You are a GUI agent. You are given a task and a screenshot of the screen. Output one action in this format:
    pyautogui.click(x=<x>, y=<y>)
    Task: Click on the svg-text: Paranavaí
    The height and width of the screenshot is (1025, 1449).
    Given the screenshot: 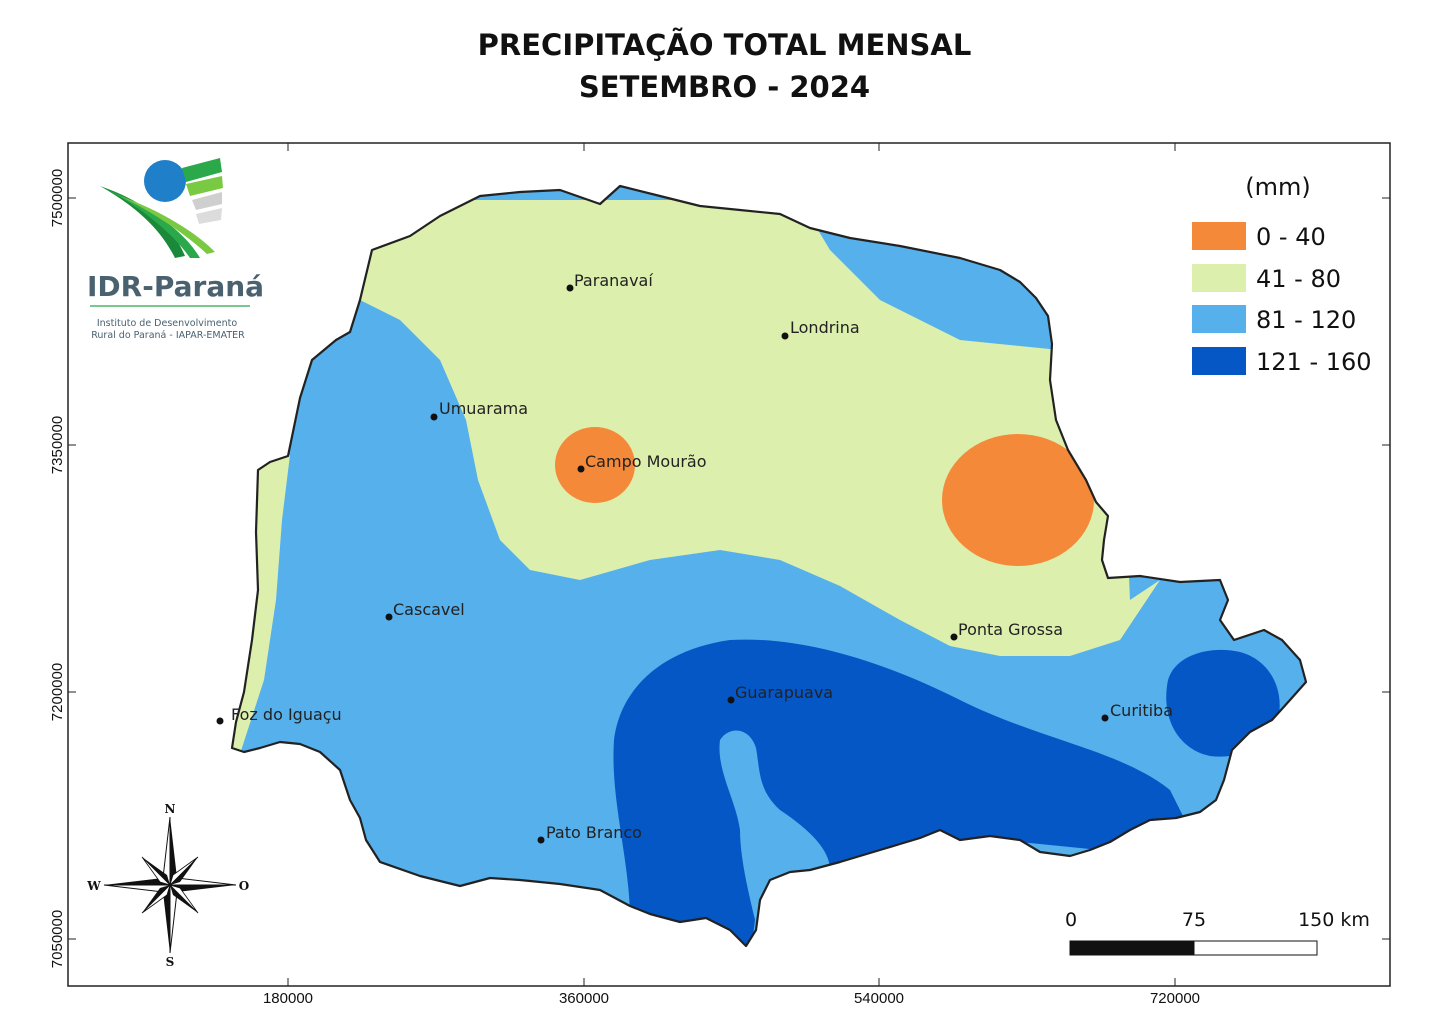 What is the action you would take?
    pyautogui.click(x=613, y=280)
    